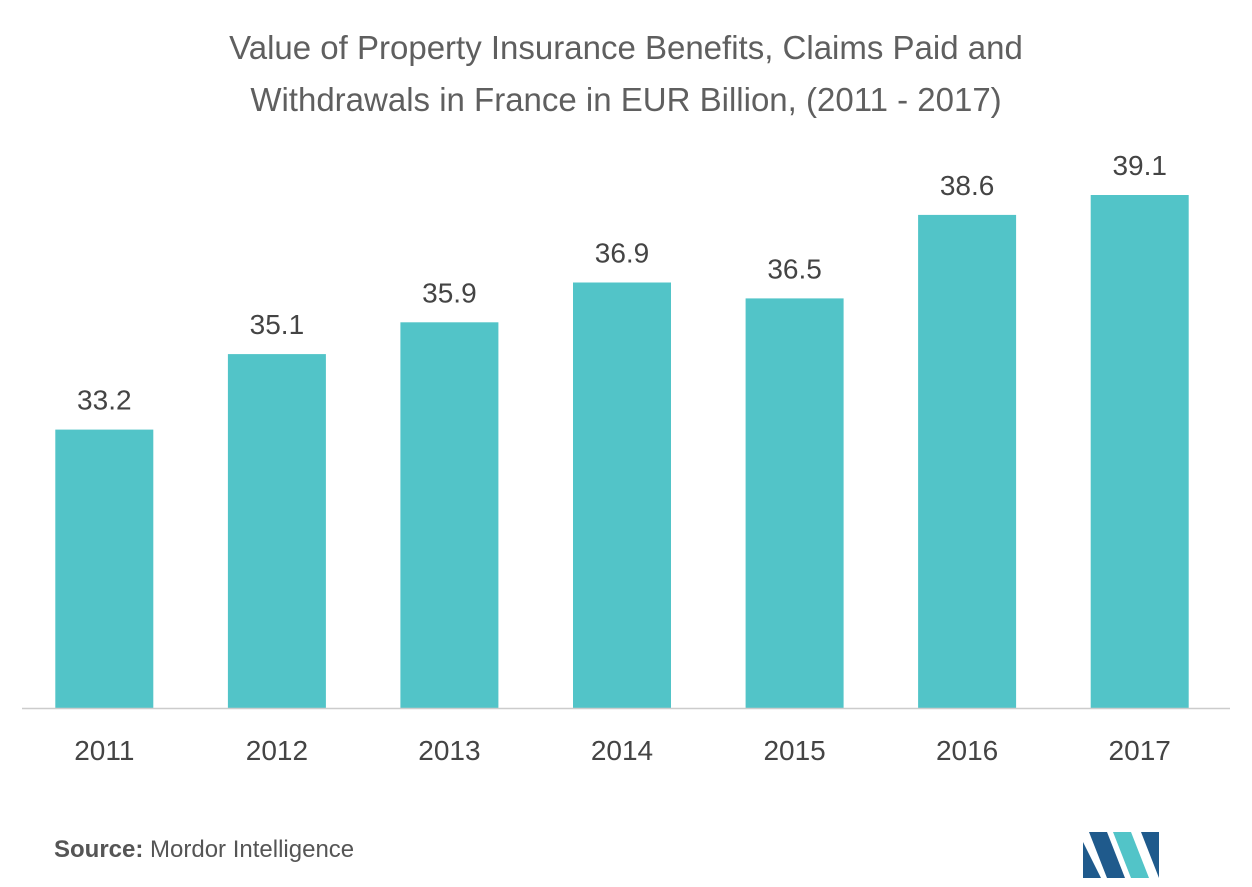  I want to click on x-tick-label-group: 2011 2012 2013 2014 2015 2016 2017, so click(622, 750).